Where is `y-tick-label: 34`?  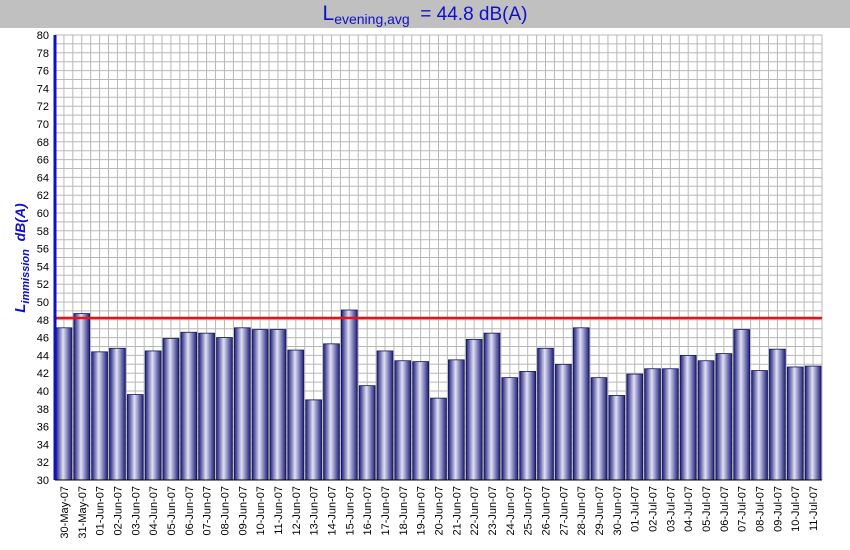
y-tick-label: 34 is located at coordinates (43, 445).